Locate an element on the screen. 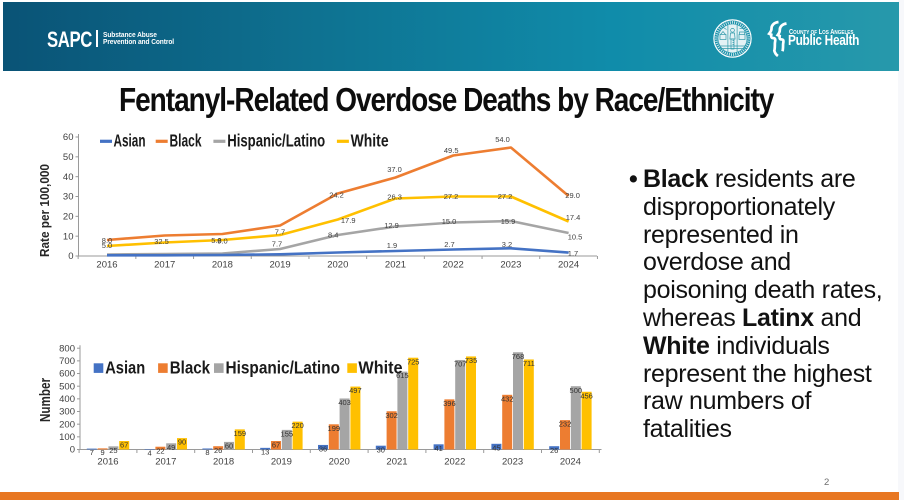 The width and height of the screenshot is (904, 500). svg-text: 768 is located at coordinates (518, 356).